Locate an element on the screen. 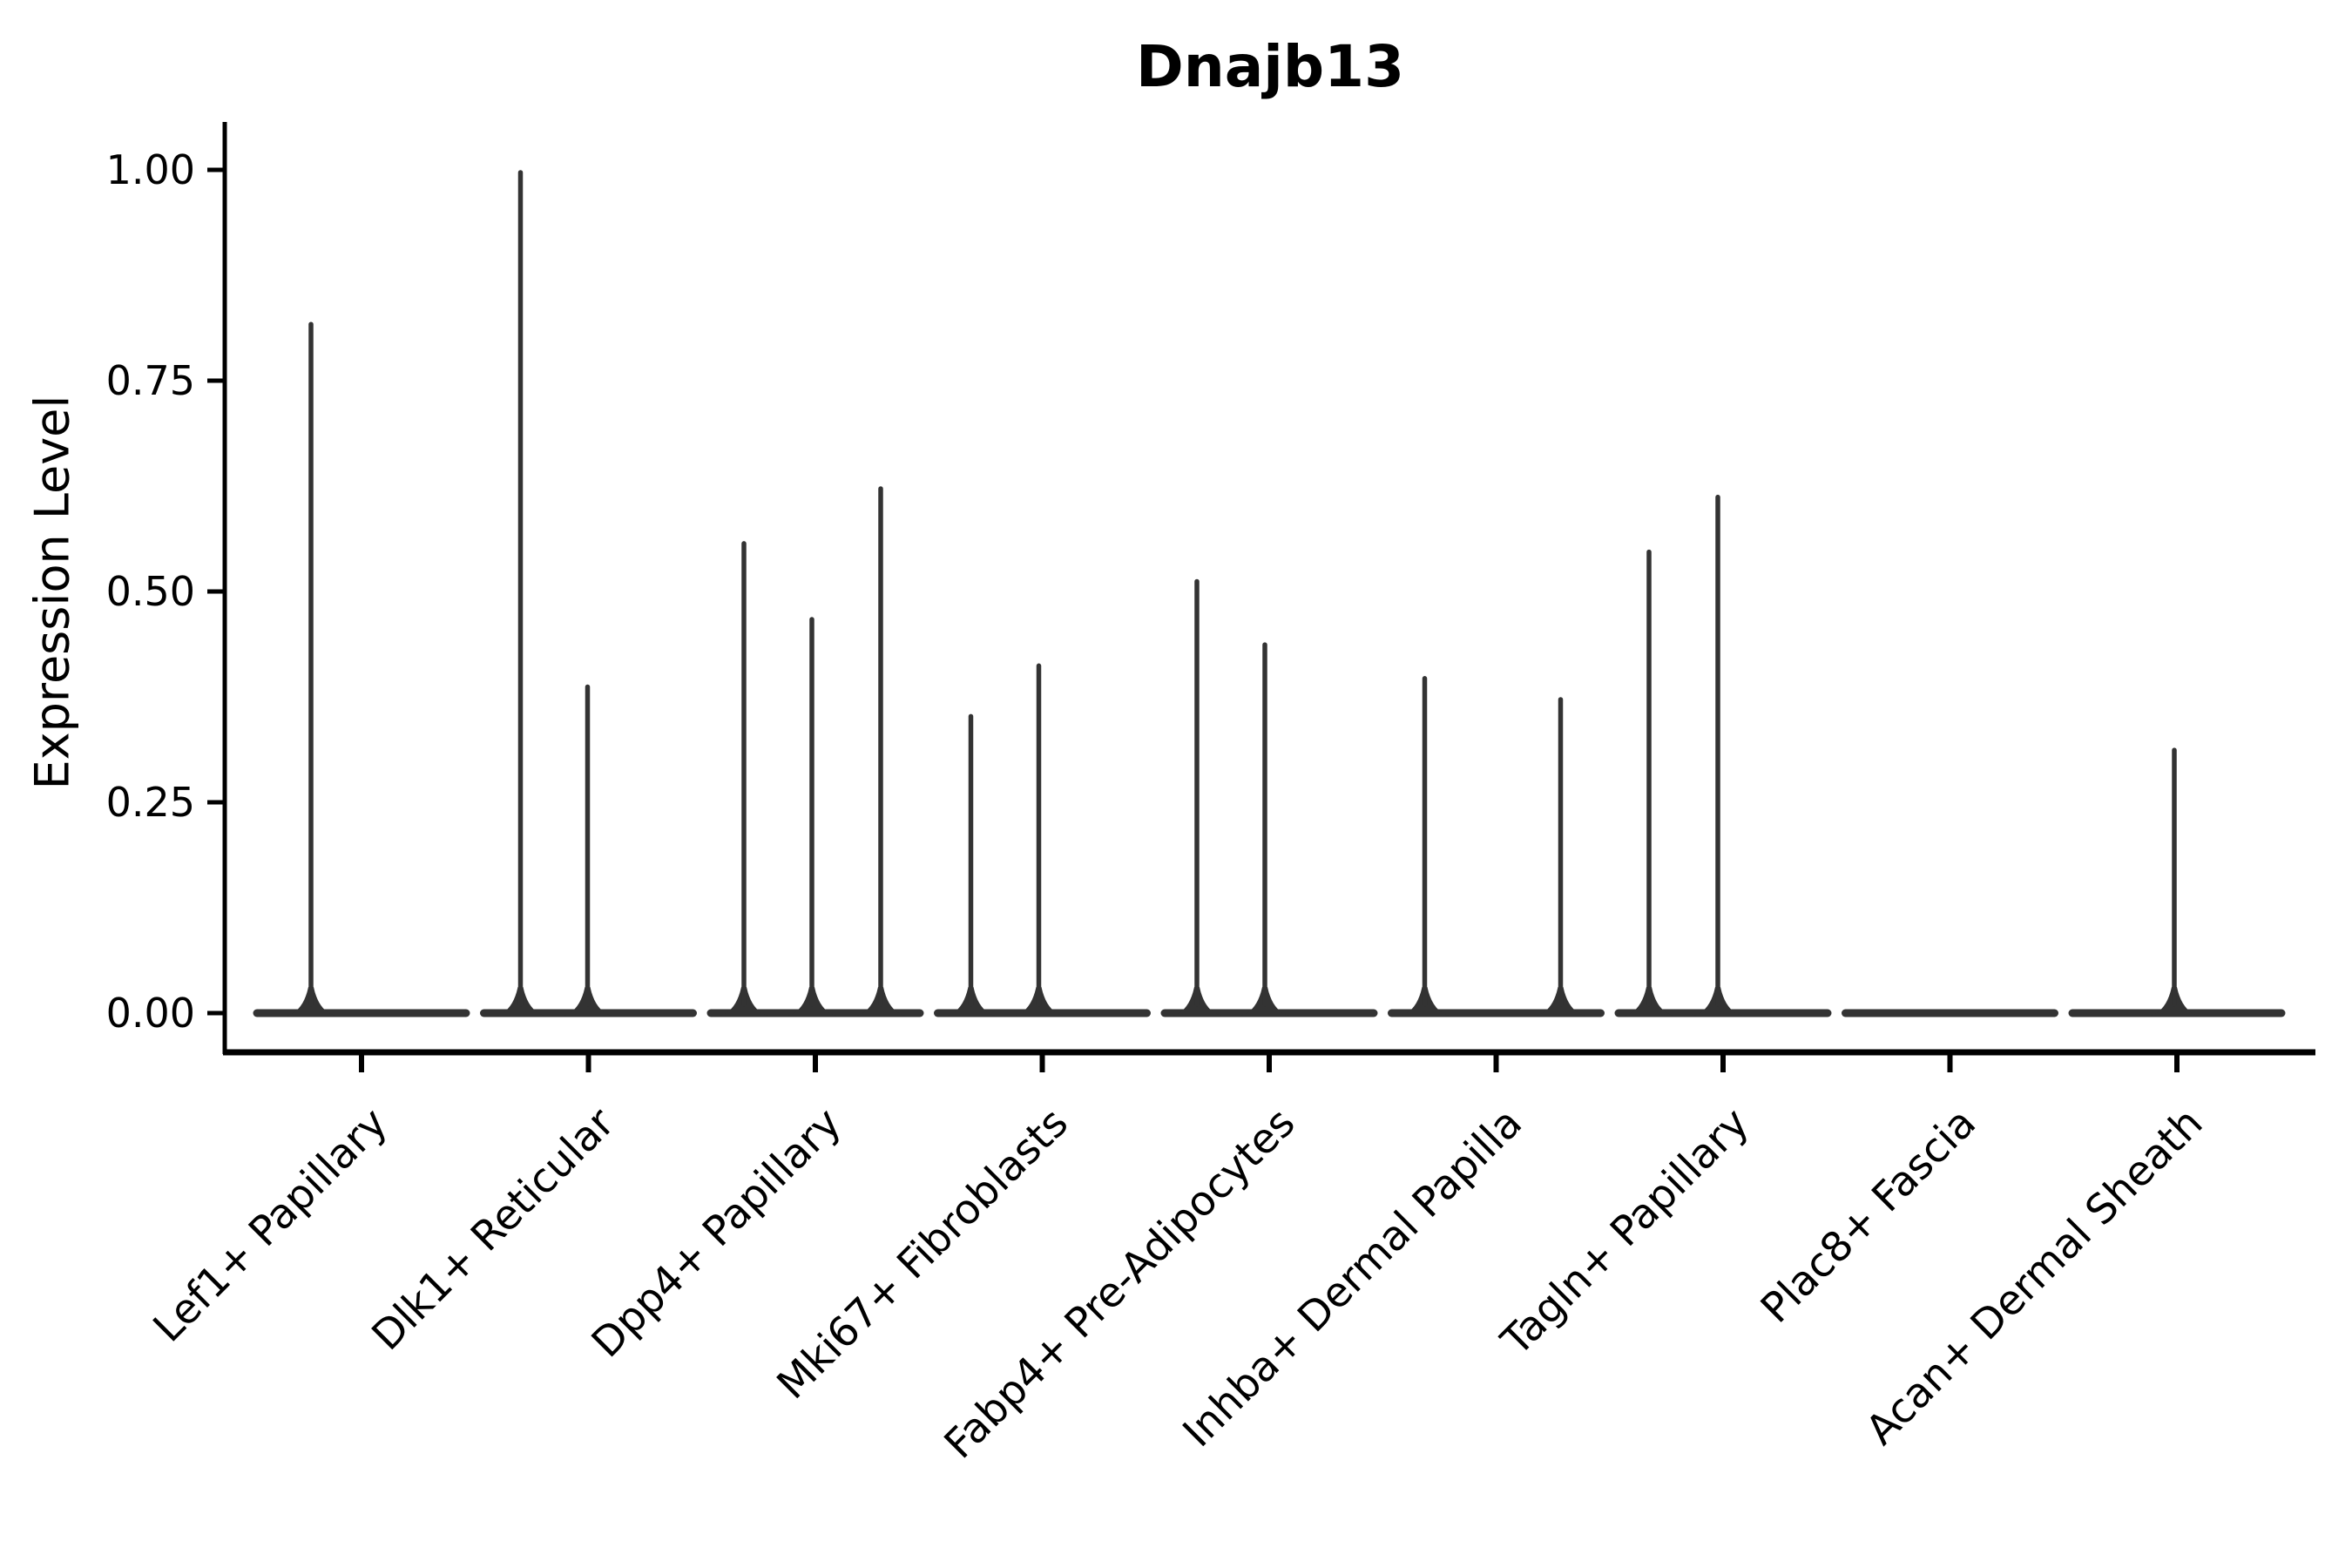 This screenshot has width=2352, height=1568. x-axis-category-label: Dlk1+ Reticular is located at coordinates (494, 1229).